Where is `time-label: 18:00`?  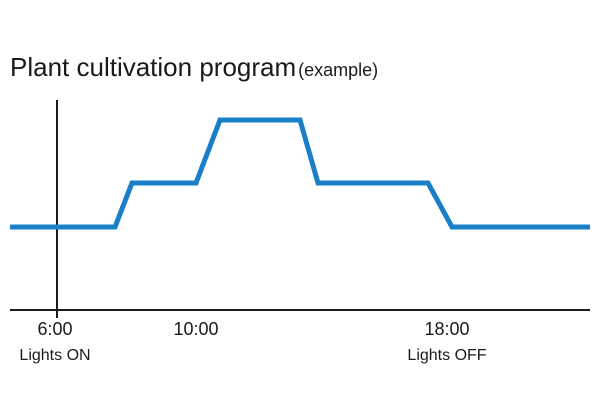
time-label: 18:00 is located at coordinates (446, 329).